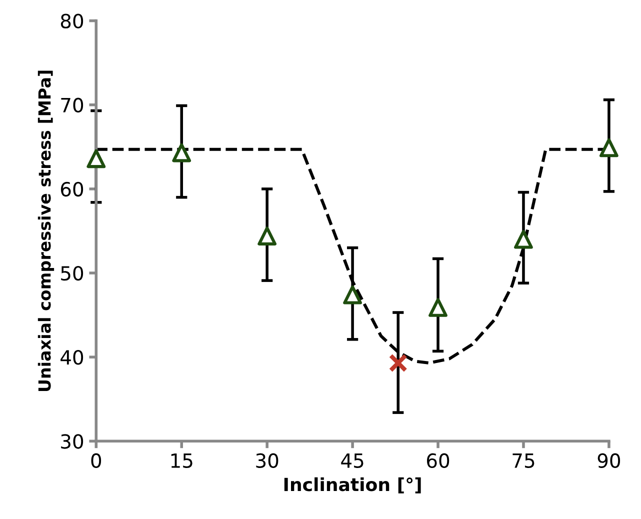 The height and width of the screenshot is (519, 641). I want to click on x-tick-label: 90, so click(609, 460).